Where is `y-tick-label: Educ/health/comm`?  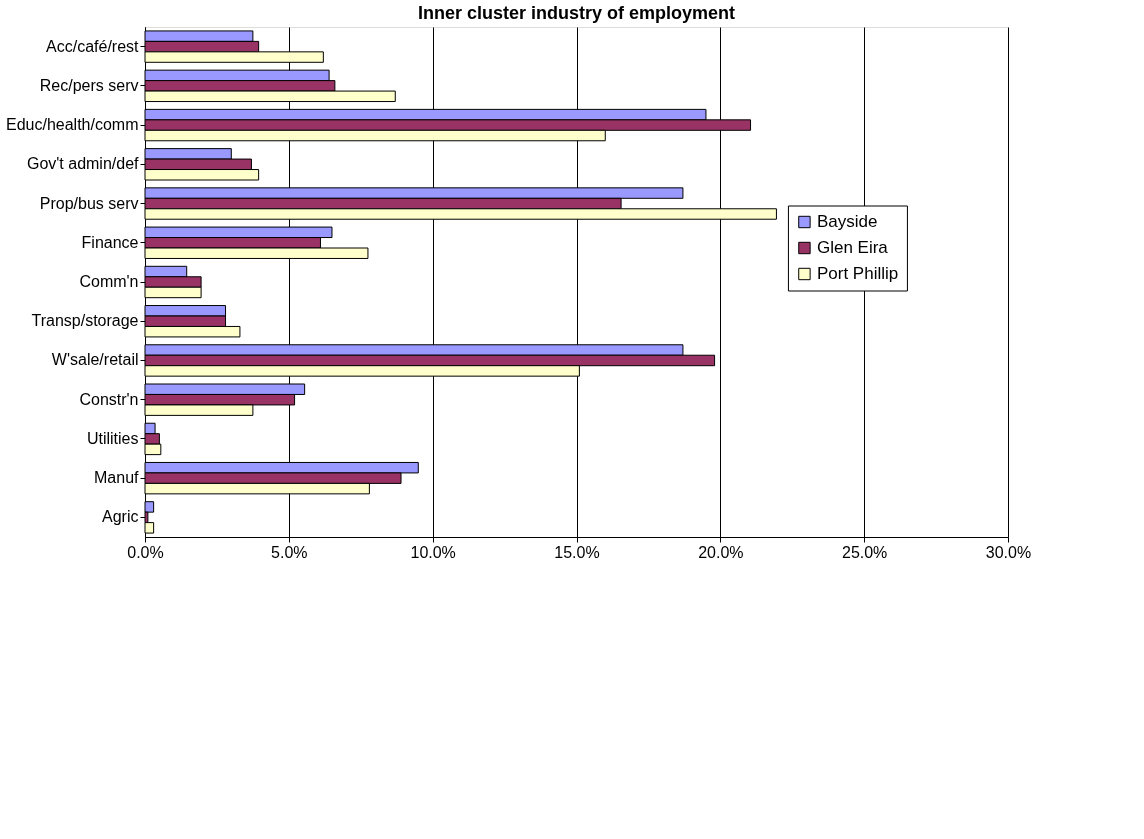
y-tick-label: Educ/health/comm is located at coordinates (72, 125).